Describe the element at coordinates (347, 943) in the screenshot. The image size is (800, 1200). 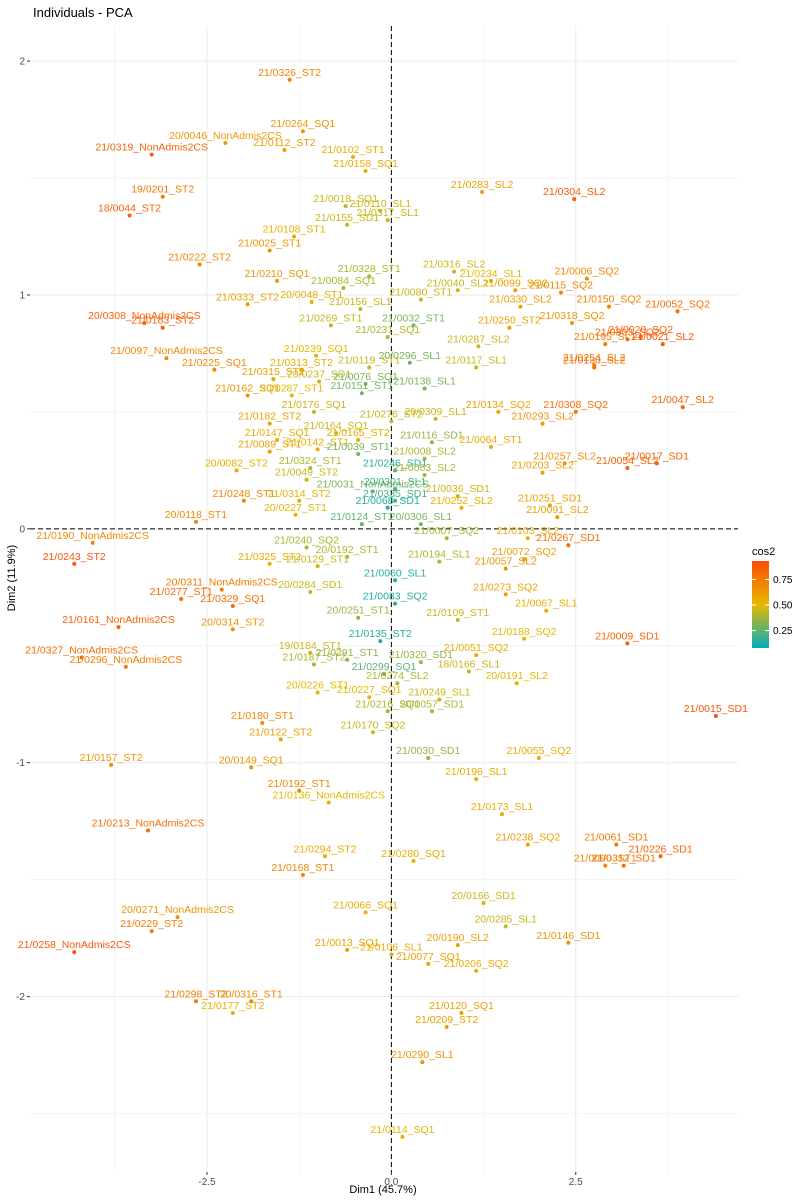
I see `individual-label: 21/0013_SQ1` at that location.